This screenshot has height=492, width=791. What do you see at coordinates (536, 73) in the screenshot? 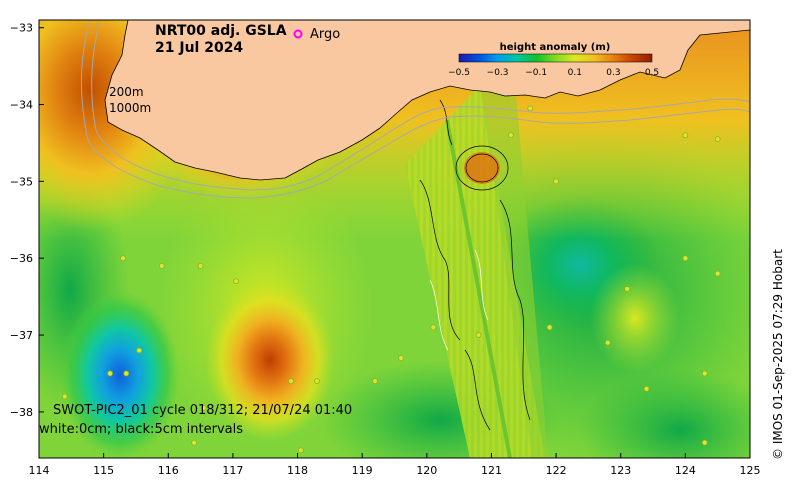
I see `colorbar-tick-label: −0.1` at bounding box center [536, 73].